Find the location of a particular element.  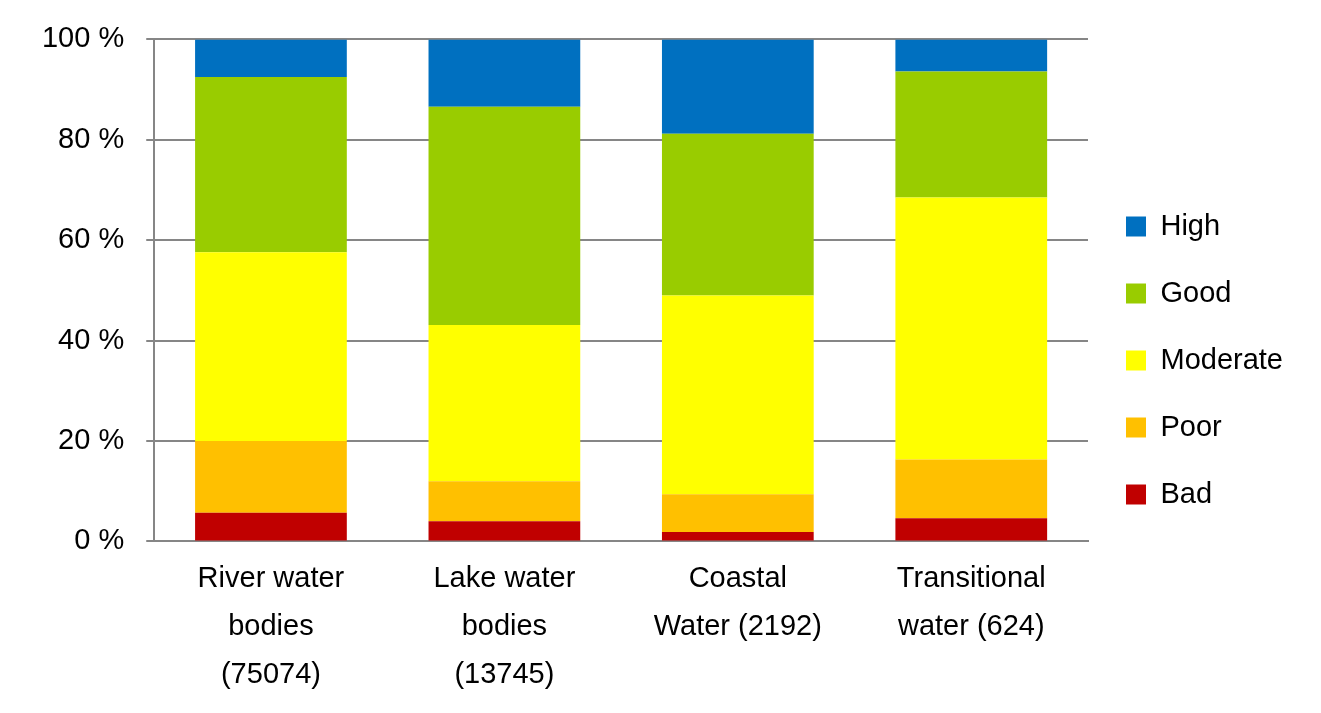

y-tick-label: 100 % is located at coordinates (83, 37).